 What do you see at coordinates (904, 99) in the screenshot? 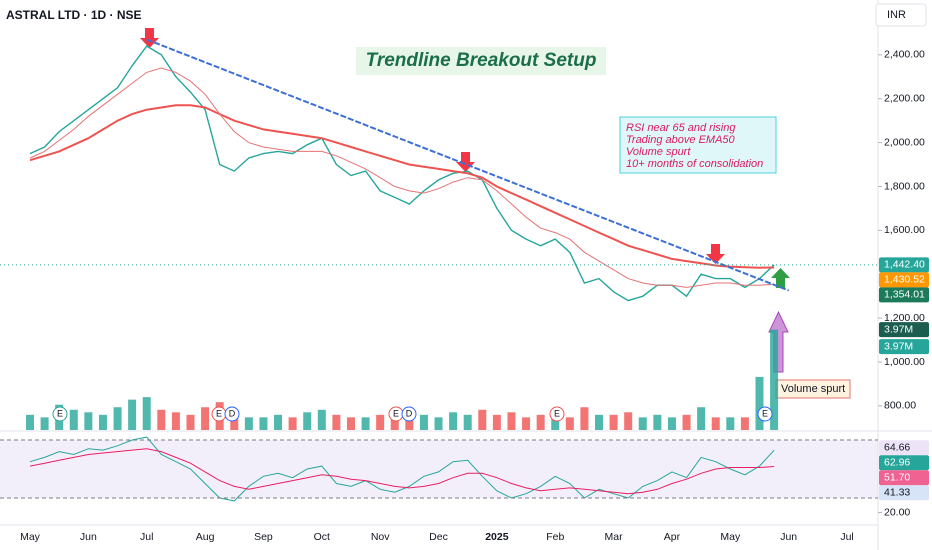
I see `y-tick-label: 2,200.00` at bounding box center [904, 99].